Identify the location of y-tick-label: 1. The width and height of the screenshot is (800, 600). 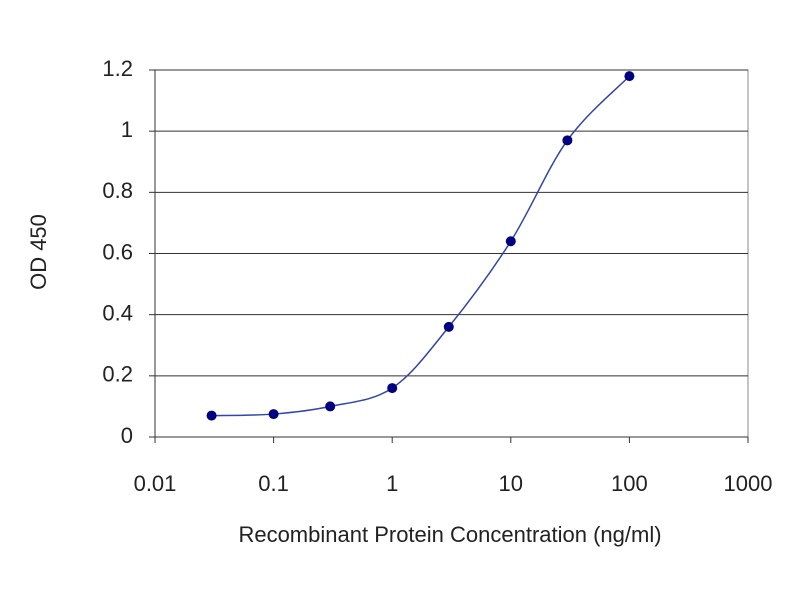
(127, 129).